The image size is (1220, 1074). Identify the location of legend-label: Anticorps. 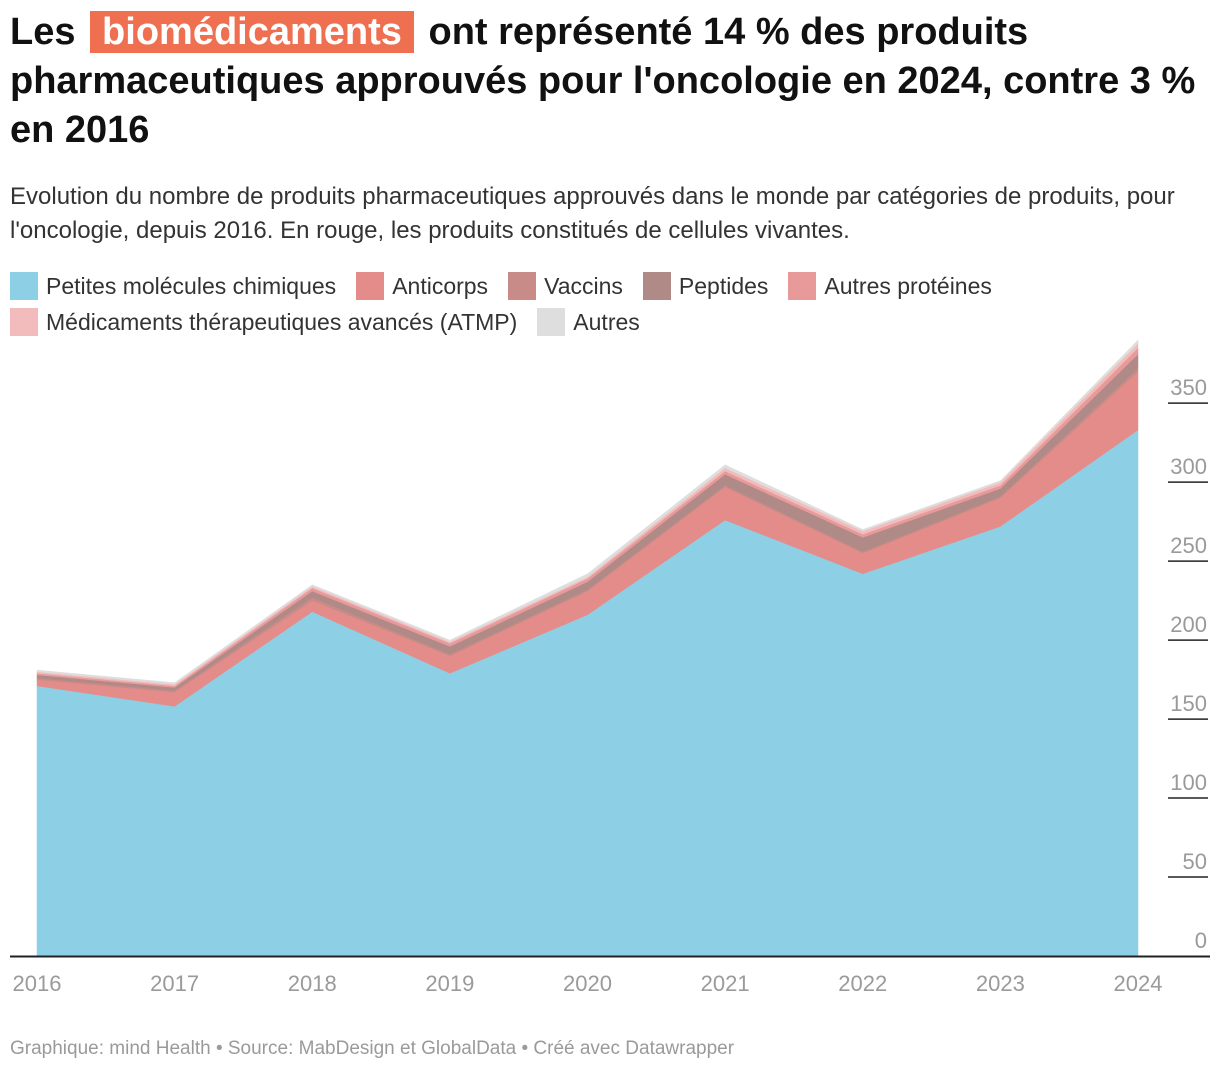
(440, 285).